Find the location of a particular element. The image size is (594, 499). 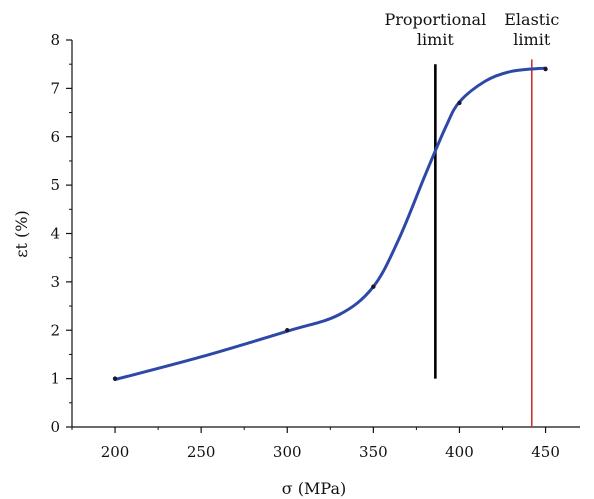

reference-line-label: Proportional is located at coordinates (435, 19).